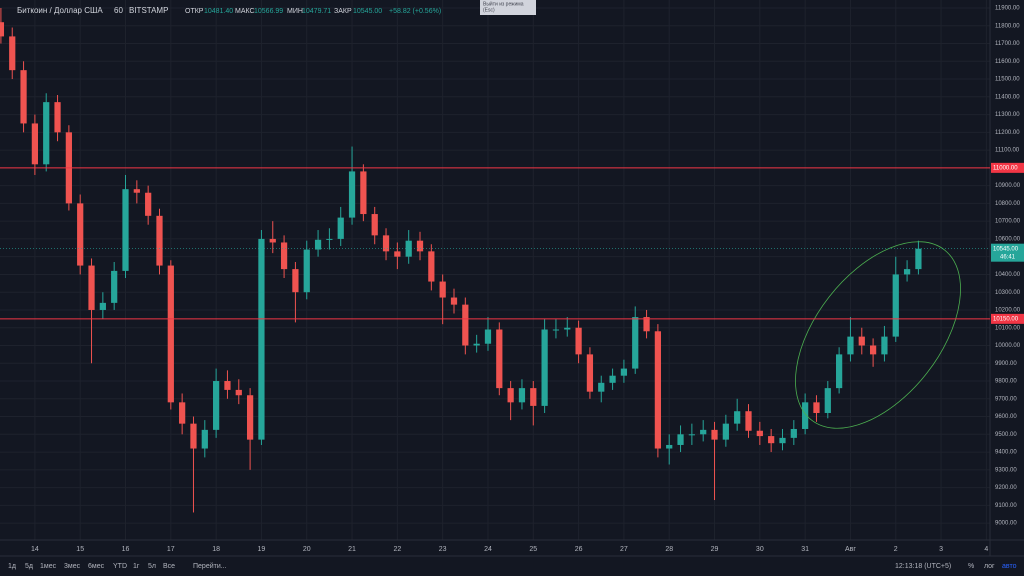 The image size is (1024, 576). I want to click on range-button: 1д, so click(12, 566).